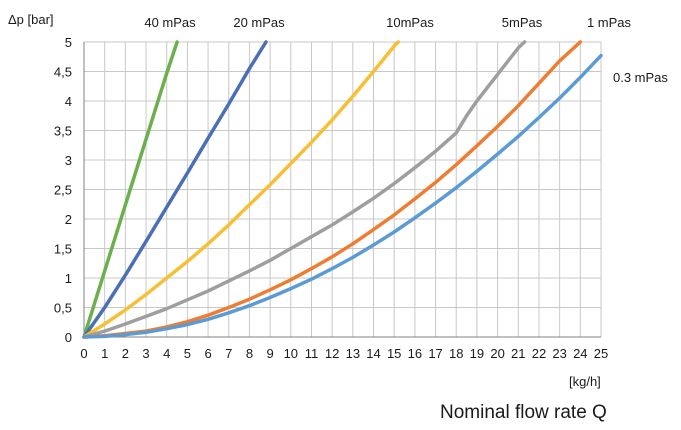 This screenshot has height=430, width=681. What do you see at coordinates (166, 353) in the screenshot?
I see `x-tick-label: 4` at bounding box center [166, 353].